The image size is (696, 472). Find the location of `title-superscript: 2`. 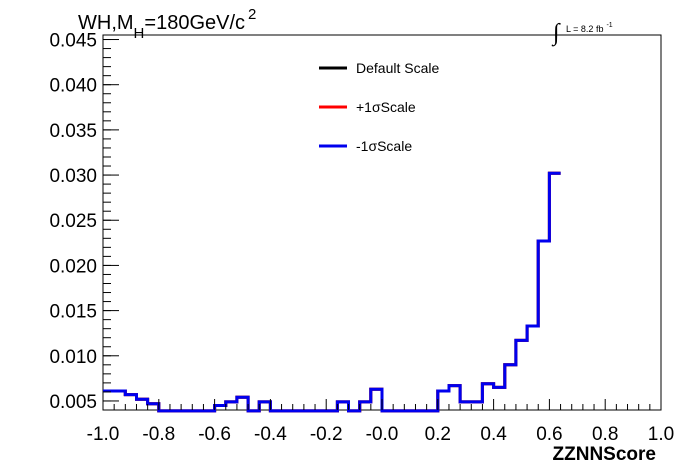

title-superscript: 2 is located at coordinates (252, 14).